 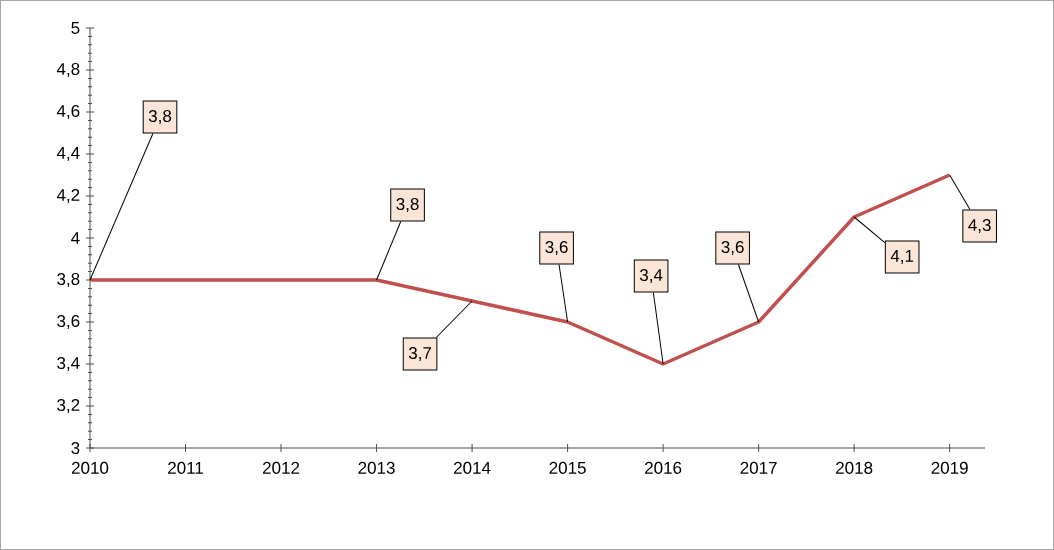 What do you see at coordinates (68, 280) in the screenshot?
I see `y-tick-label: 3,8` at bounding box center [68, 280].